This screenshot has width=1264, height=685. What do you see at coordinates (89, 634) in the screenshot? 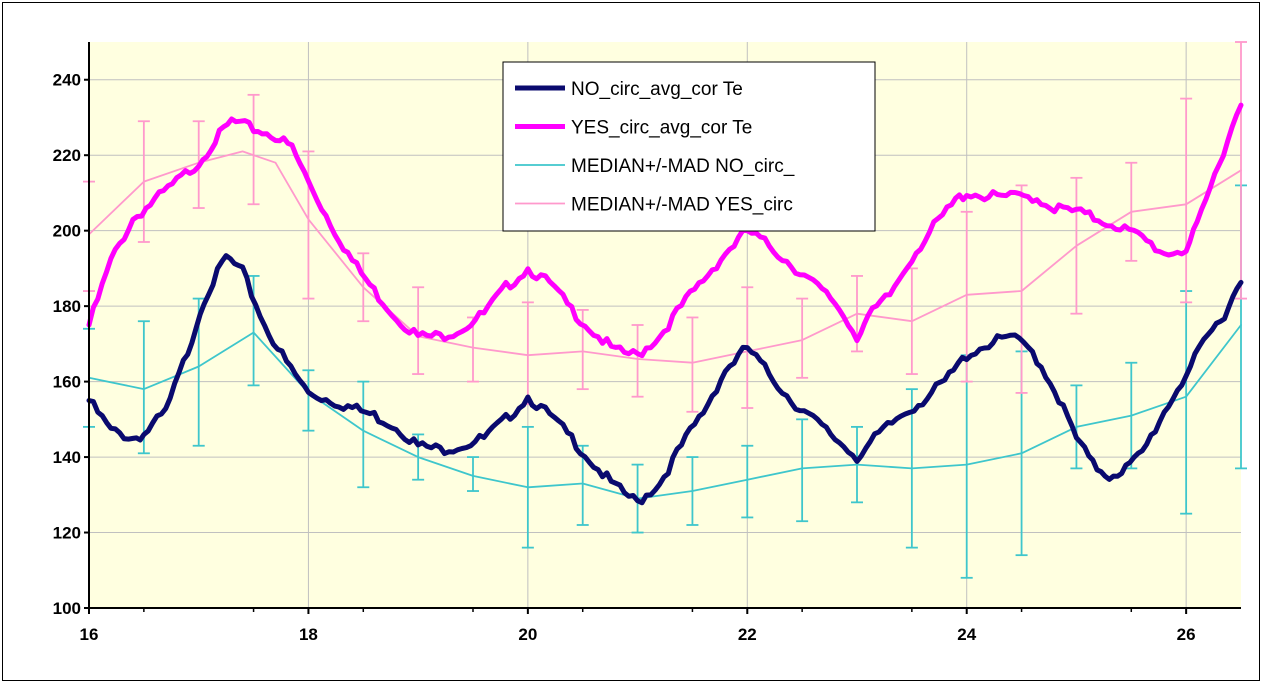
I see `x-tick-label: 16` at bounding box center [89, 634].